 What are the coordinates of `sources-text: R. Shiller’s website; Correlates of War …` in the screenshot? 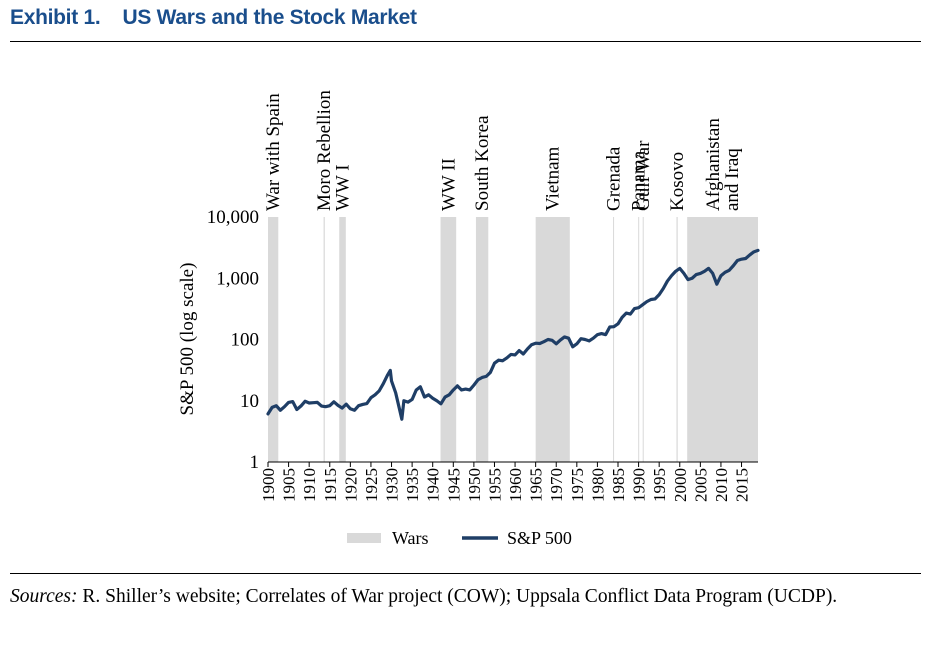 It's located at (460, 596).